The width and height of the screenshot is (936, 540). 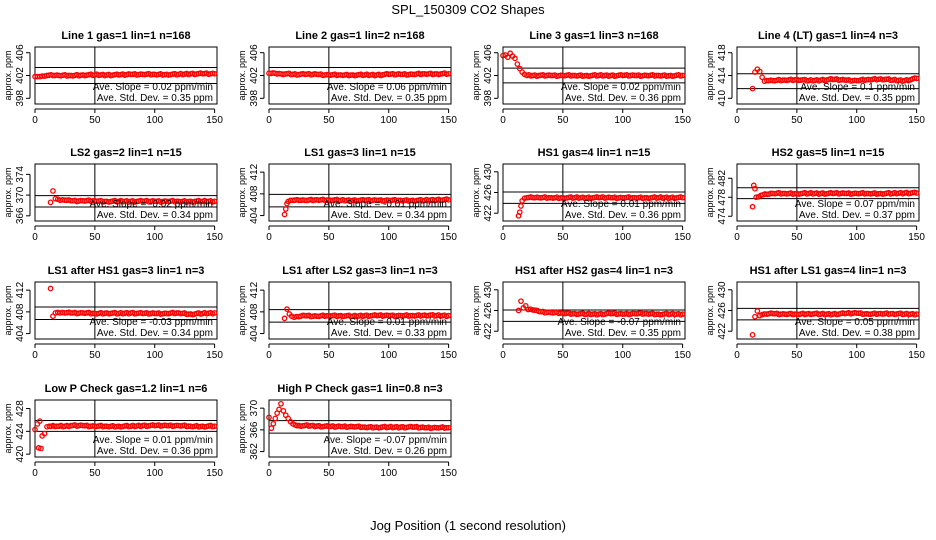 What do you see at coordinates (857, 87) in the screenshot?
I see `stat-annotation: Ave. Slope = 0.1 ppm/min` at bounding box center [857, 87].